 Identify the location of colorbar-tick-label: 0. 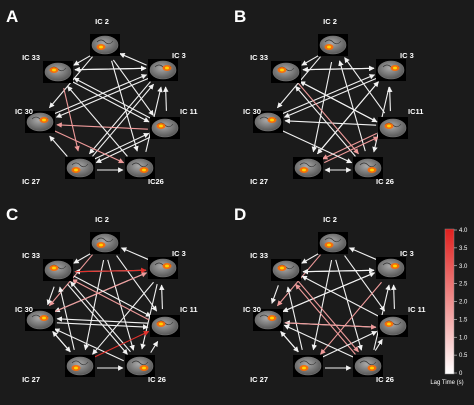
(461, 374).